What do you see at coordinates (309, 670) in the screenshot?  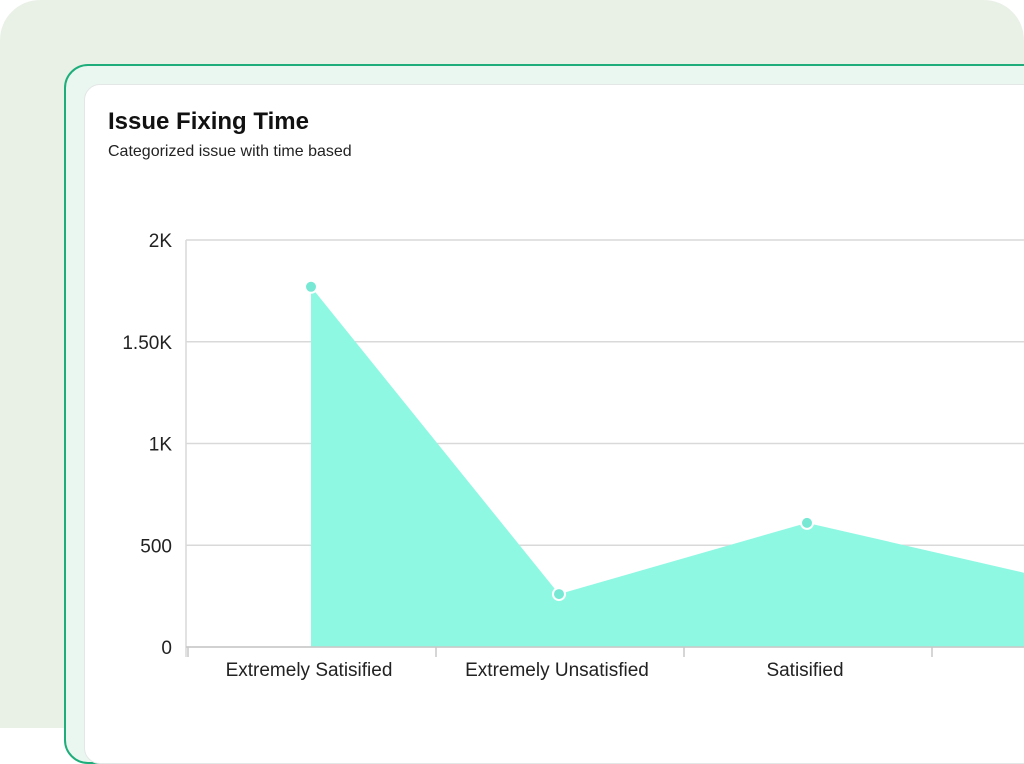 I see `x-tick-label: Extremely Satisified` at bounding box center [309, 670].